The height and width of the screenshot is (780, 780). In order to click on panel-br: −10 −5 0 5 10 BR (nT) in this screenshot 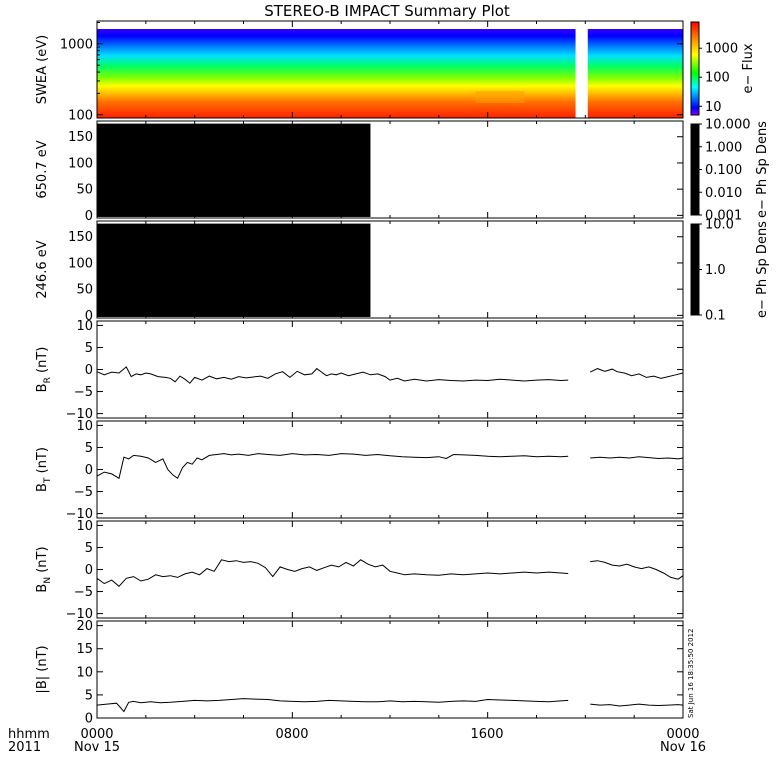, I will do `click(359, 370)`.